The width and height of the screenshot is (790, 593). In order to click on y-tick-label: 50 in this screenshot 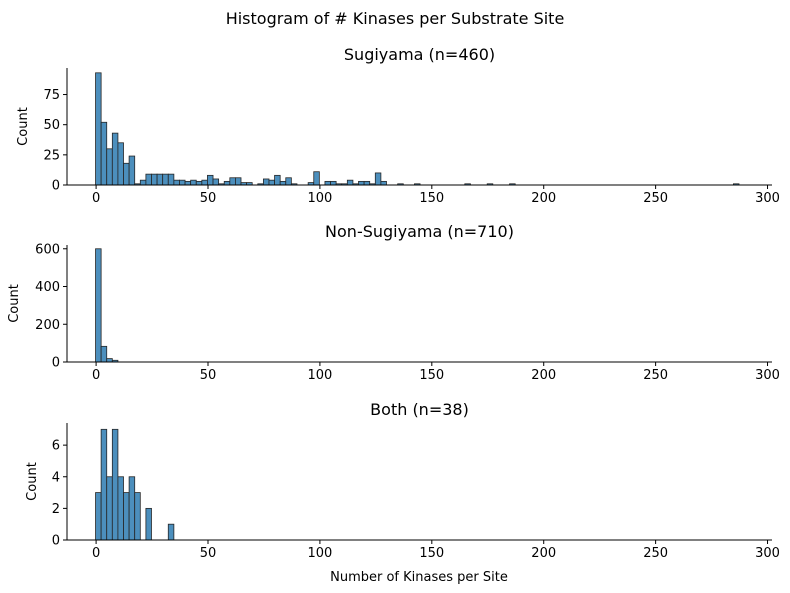, I will do `click(51, 125)`.